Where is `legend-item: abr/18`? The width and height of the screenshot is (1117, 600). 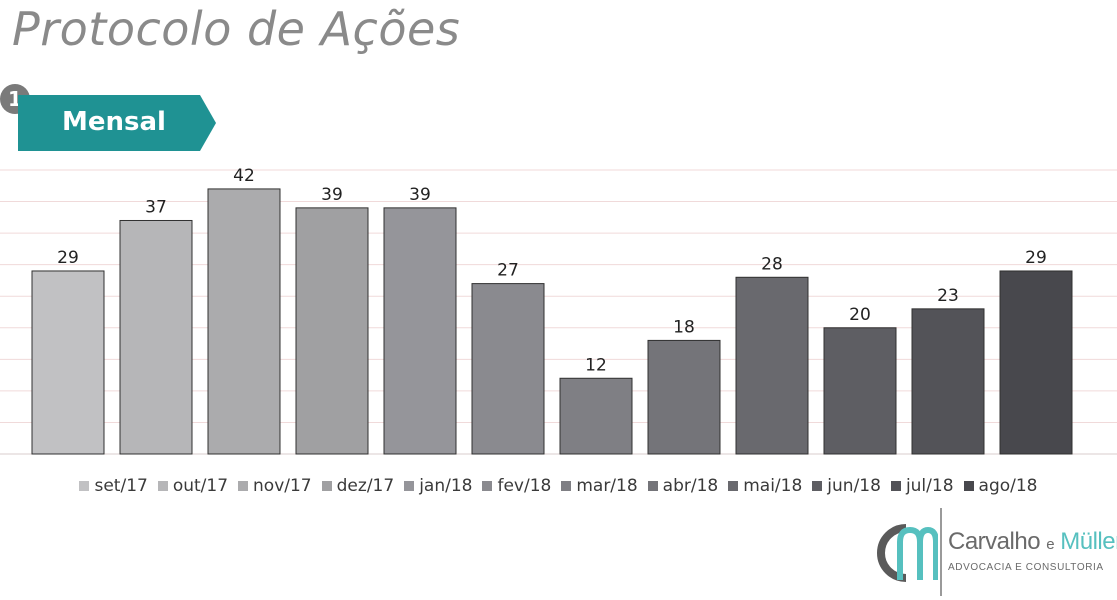 legend-item: abr/18 is located at coordinates (683, 486).